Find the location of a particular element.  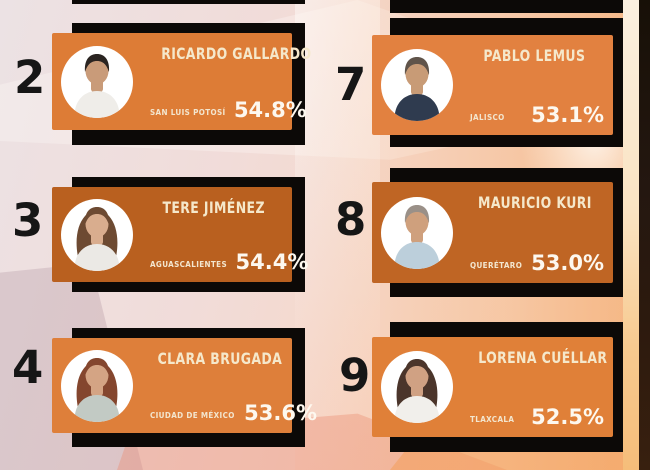

state-label: QUERÉTARO is located at coordinates (496, 265).